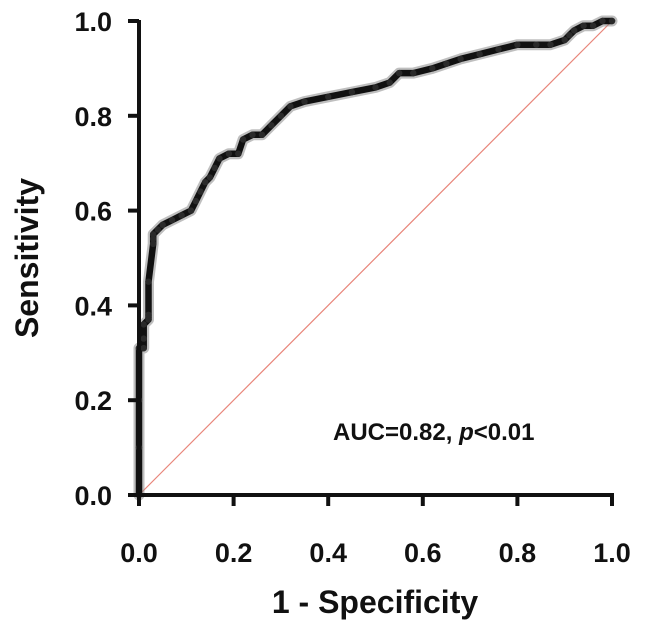  Describe the element at coordinates (93, 401) in the screenshot. I see `y-tick-label: 0.2` at that location.